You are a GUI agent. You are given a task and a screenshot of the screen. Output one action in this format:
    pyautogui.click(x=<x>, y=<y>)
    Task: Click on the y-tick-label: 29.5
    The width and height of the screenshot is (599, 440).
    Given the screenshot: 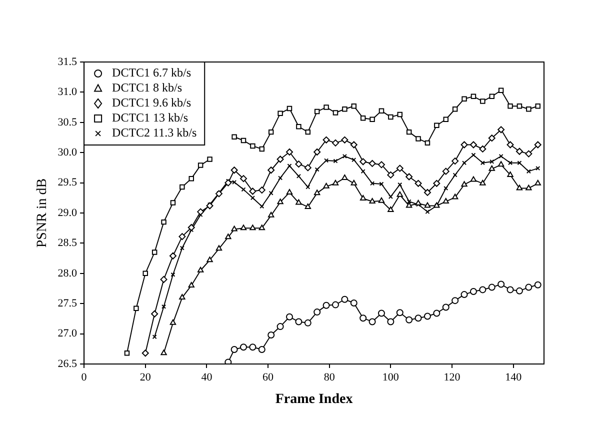 What is the action you would take?
    pyautogui.click(x=68, y=182)
    